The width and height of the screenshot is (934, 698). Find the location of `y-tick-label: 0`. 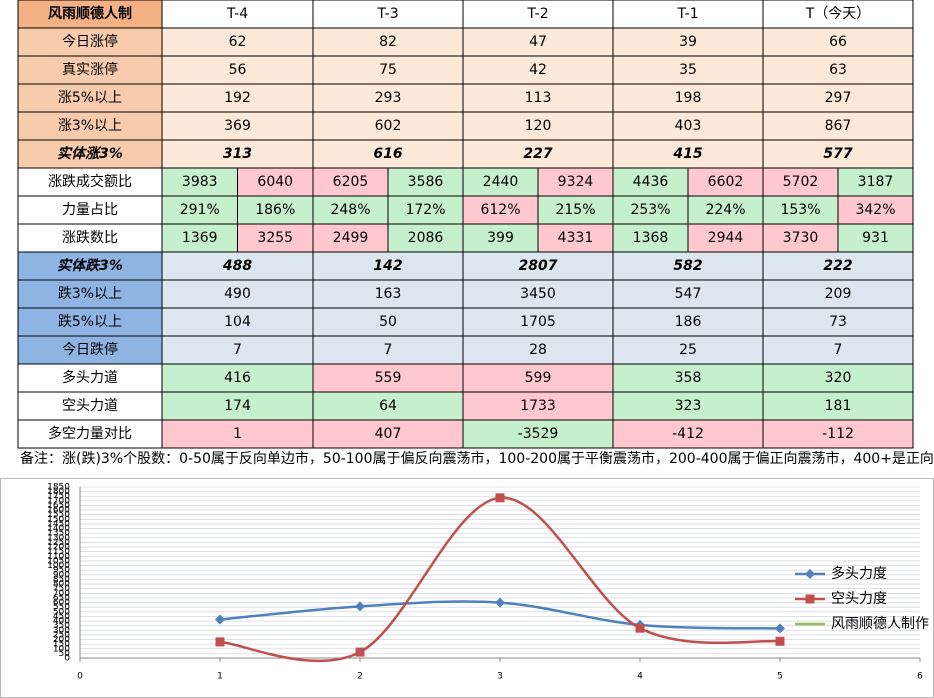

y-tick-label: 0 is located at coordinates (67, 659).